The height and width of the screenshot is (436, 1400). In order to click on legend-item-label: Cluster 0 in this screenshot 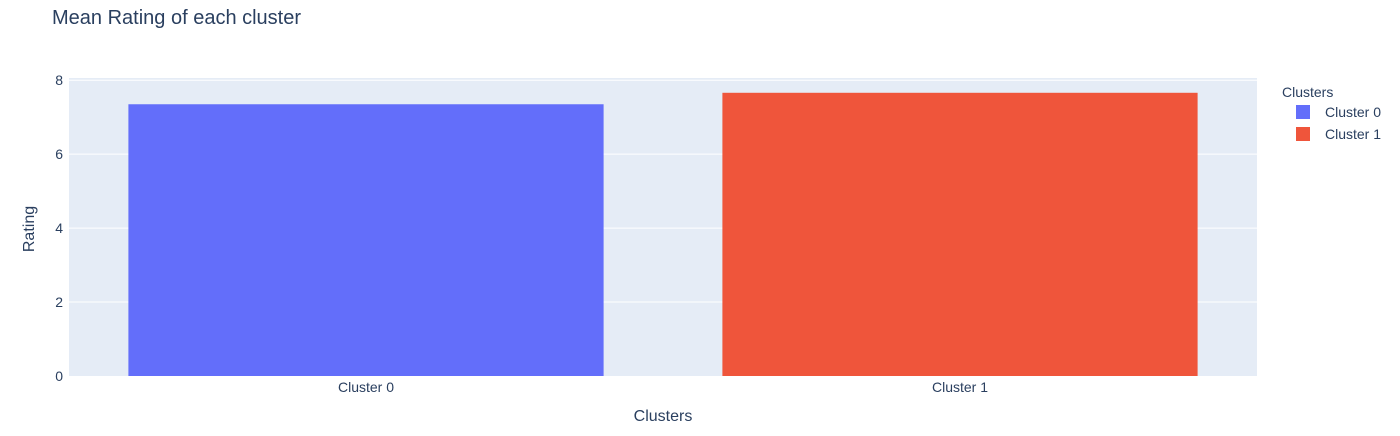, I will do `click(1353, 112)`.